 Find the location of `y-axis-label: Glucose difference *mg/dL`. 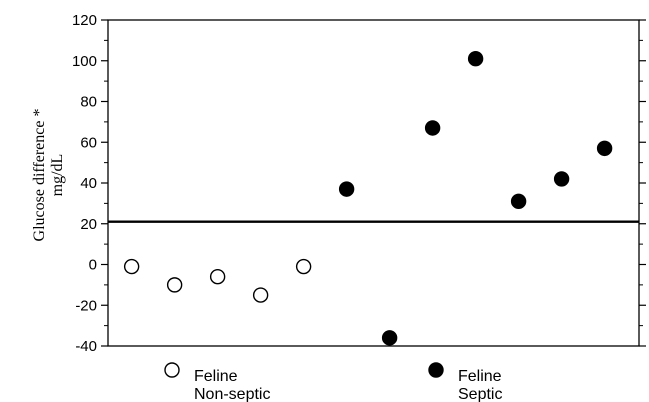

y-axis-label: Glucose difference *mg/dL is located at coordinates (48, 175).